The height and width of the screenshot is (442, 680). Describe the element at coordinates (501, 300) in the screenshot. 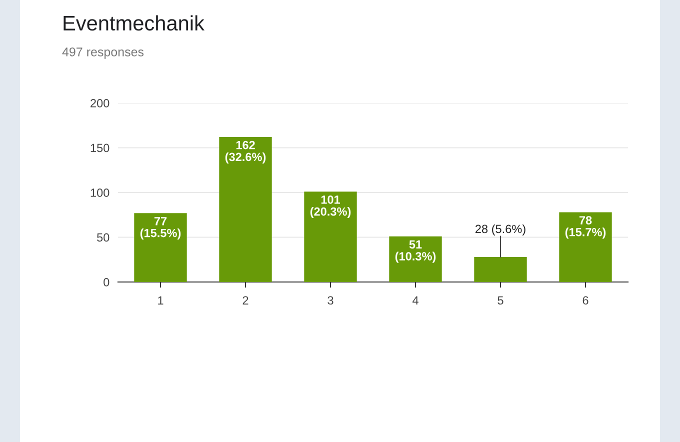

I see `x-tick-label: 5` at that location.